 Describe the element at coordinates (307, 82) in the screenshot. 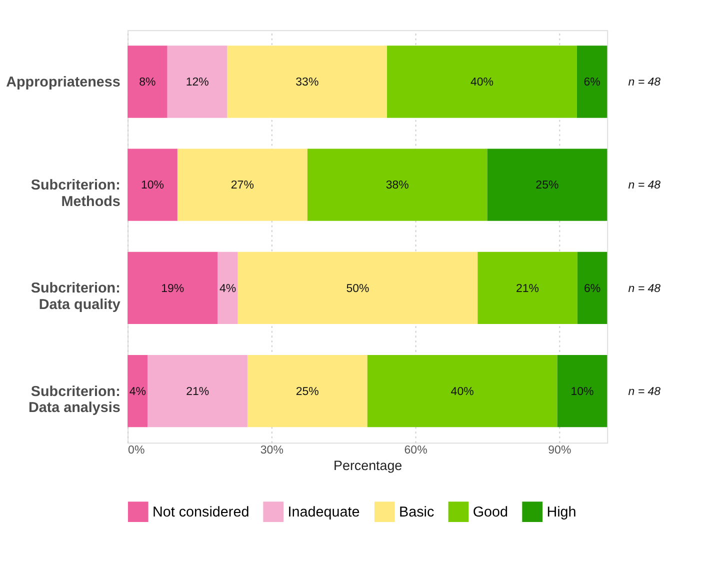

I see `data-label: 33%` at that location.